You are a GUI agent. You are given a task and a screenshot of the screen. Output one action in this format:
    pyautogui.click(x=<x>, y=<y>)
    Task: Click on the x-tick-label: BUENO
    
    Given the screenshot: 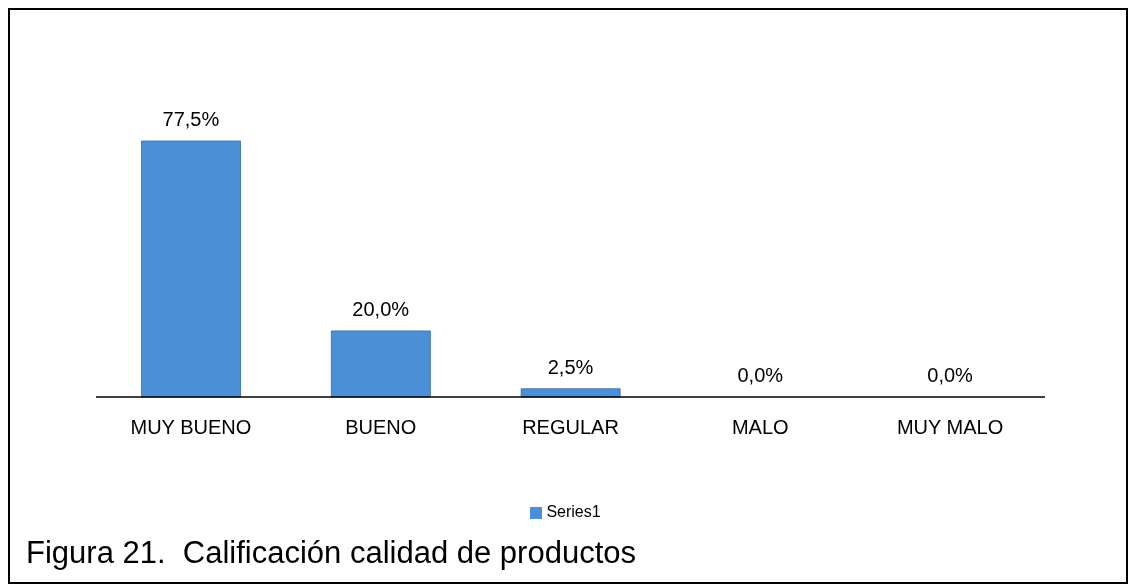 What is the action you would take?
    pyautogui.click(x=381, y=427)
    